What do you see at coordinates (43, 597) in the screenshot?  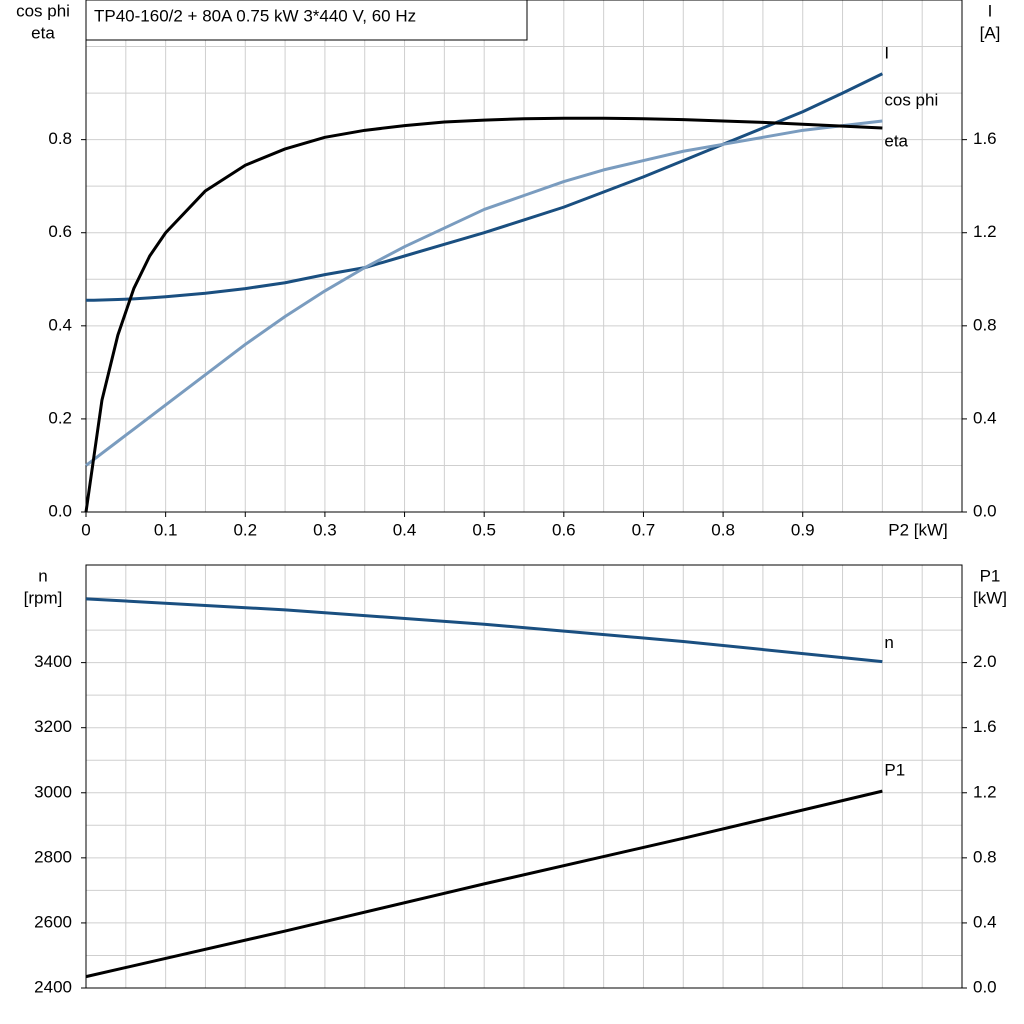 I see `y-axis-label: [rpm]` at bounding box center [43, 597].